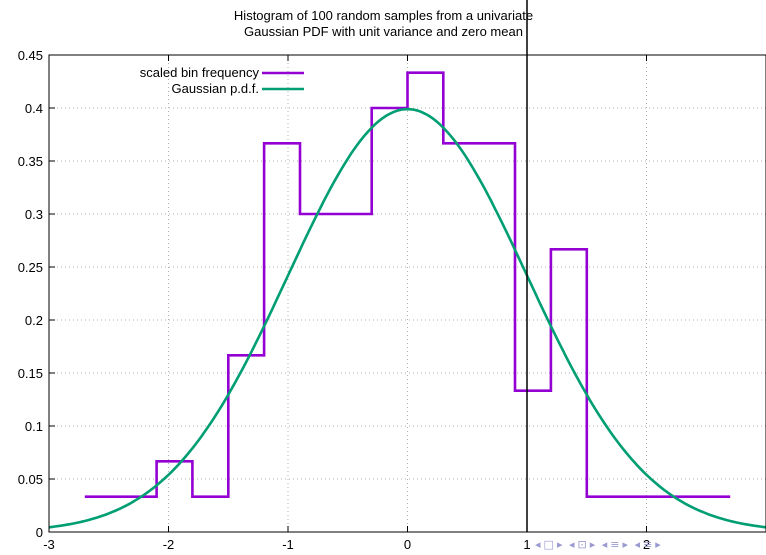  Describe the element at coordinates (34, 108) in the screenshot. I see `y-tick-label: 0.4` at that location.